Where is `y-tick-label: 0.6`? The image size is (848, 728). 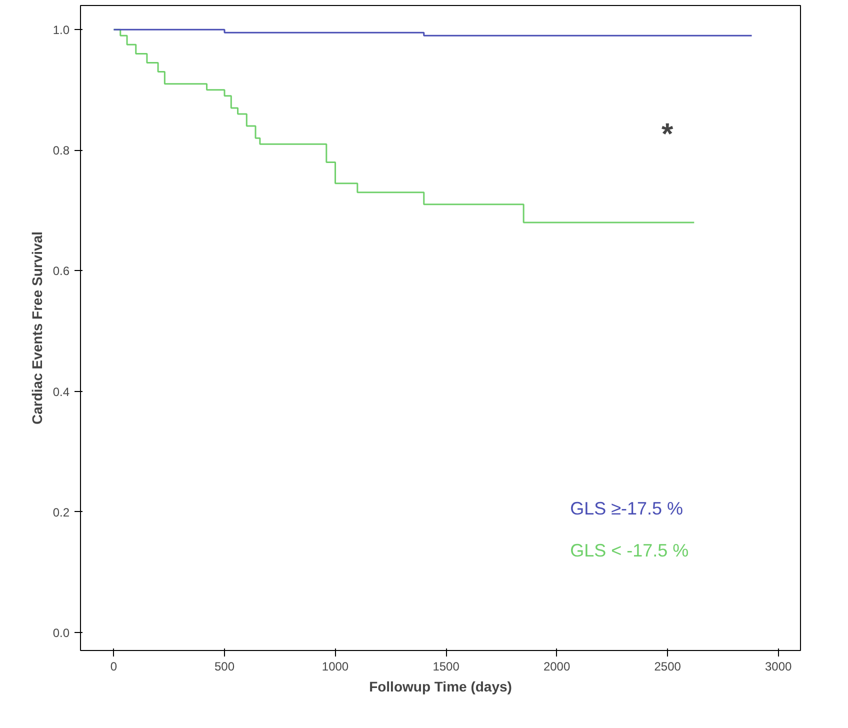 y-tick-label: 0.6 is located at coordinates (61, 271).